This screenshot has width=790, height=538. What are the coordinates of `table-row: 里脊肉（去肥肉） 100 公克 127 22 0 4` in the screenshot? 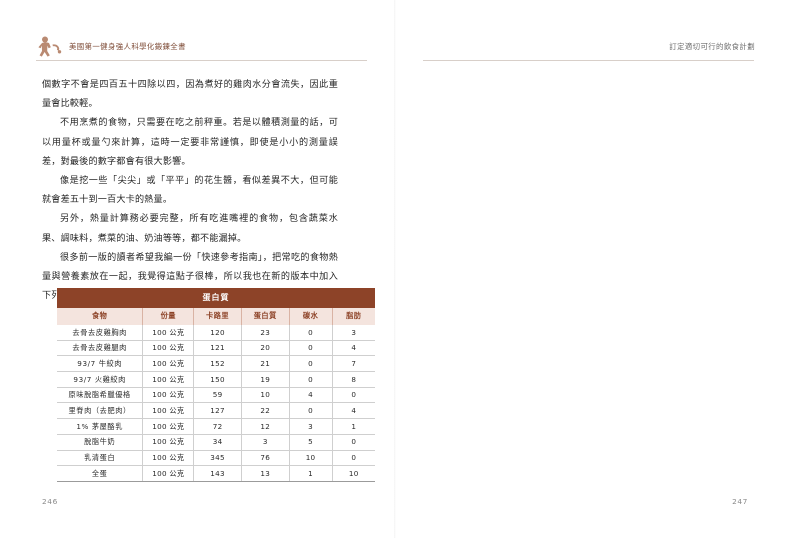 It's located at (216, 411).